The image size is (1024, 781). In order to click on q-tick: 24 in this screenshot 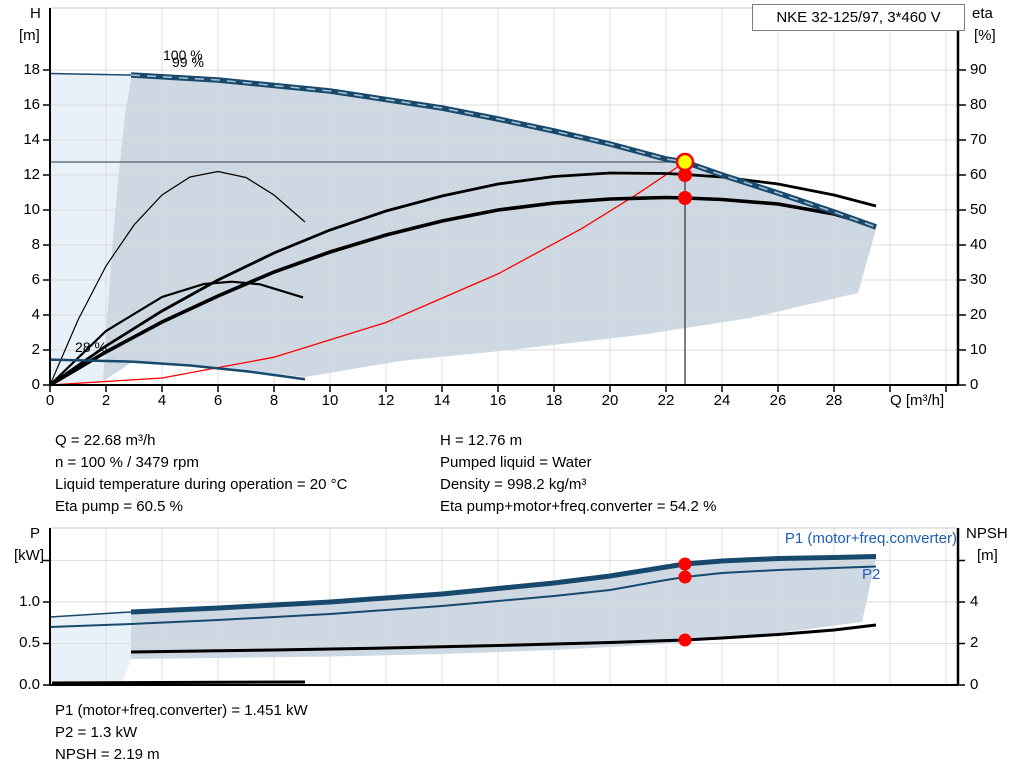, I will do `click(722, 400)`.